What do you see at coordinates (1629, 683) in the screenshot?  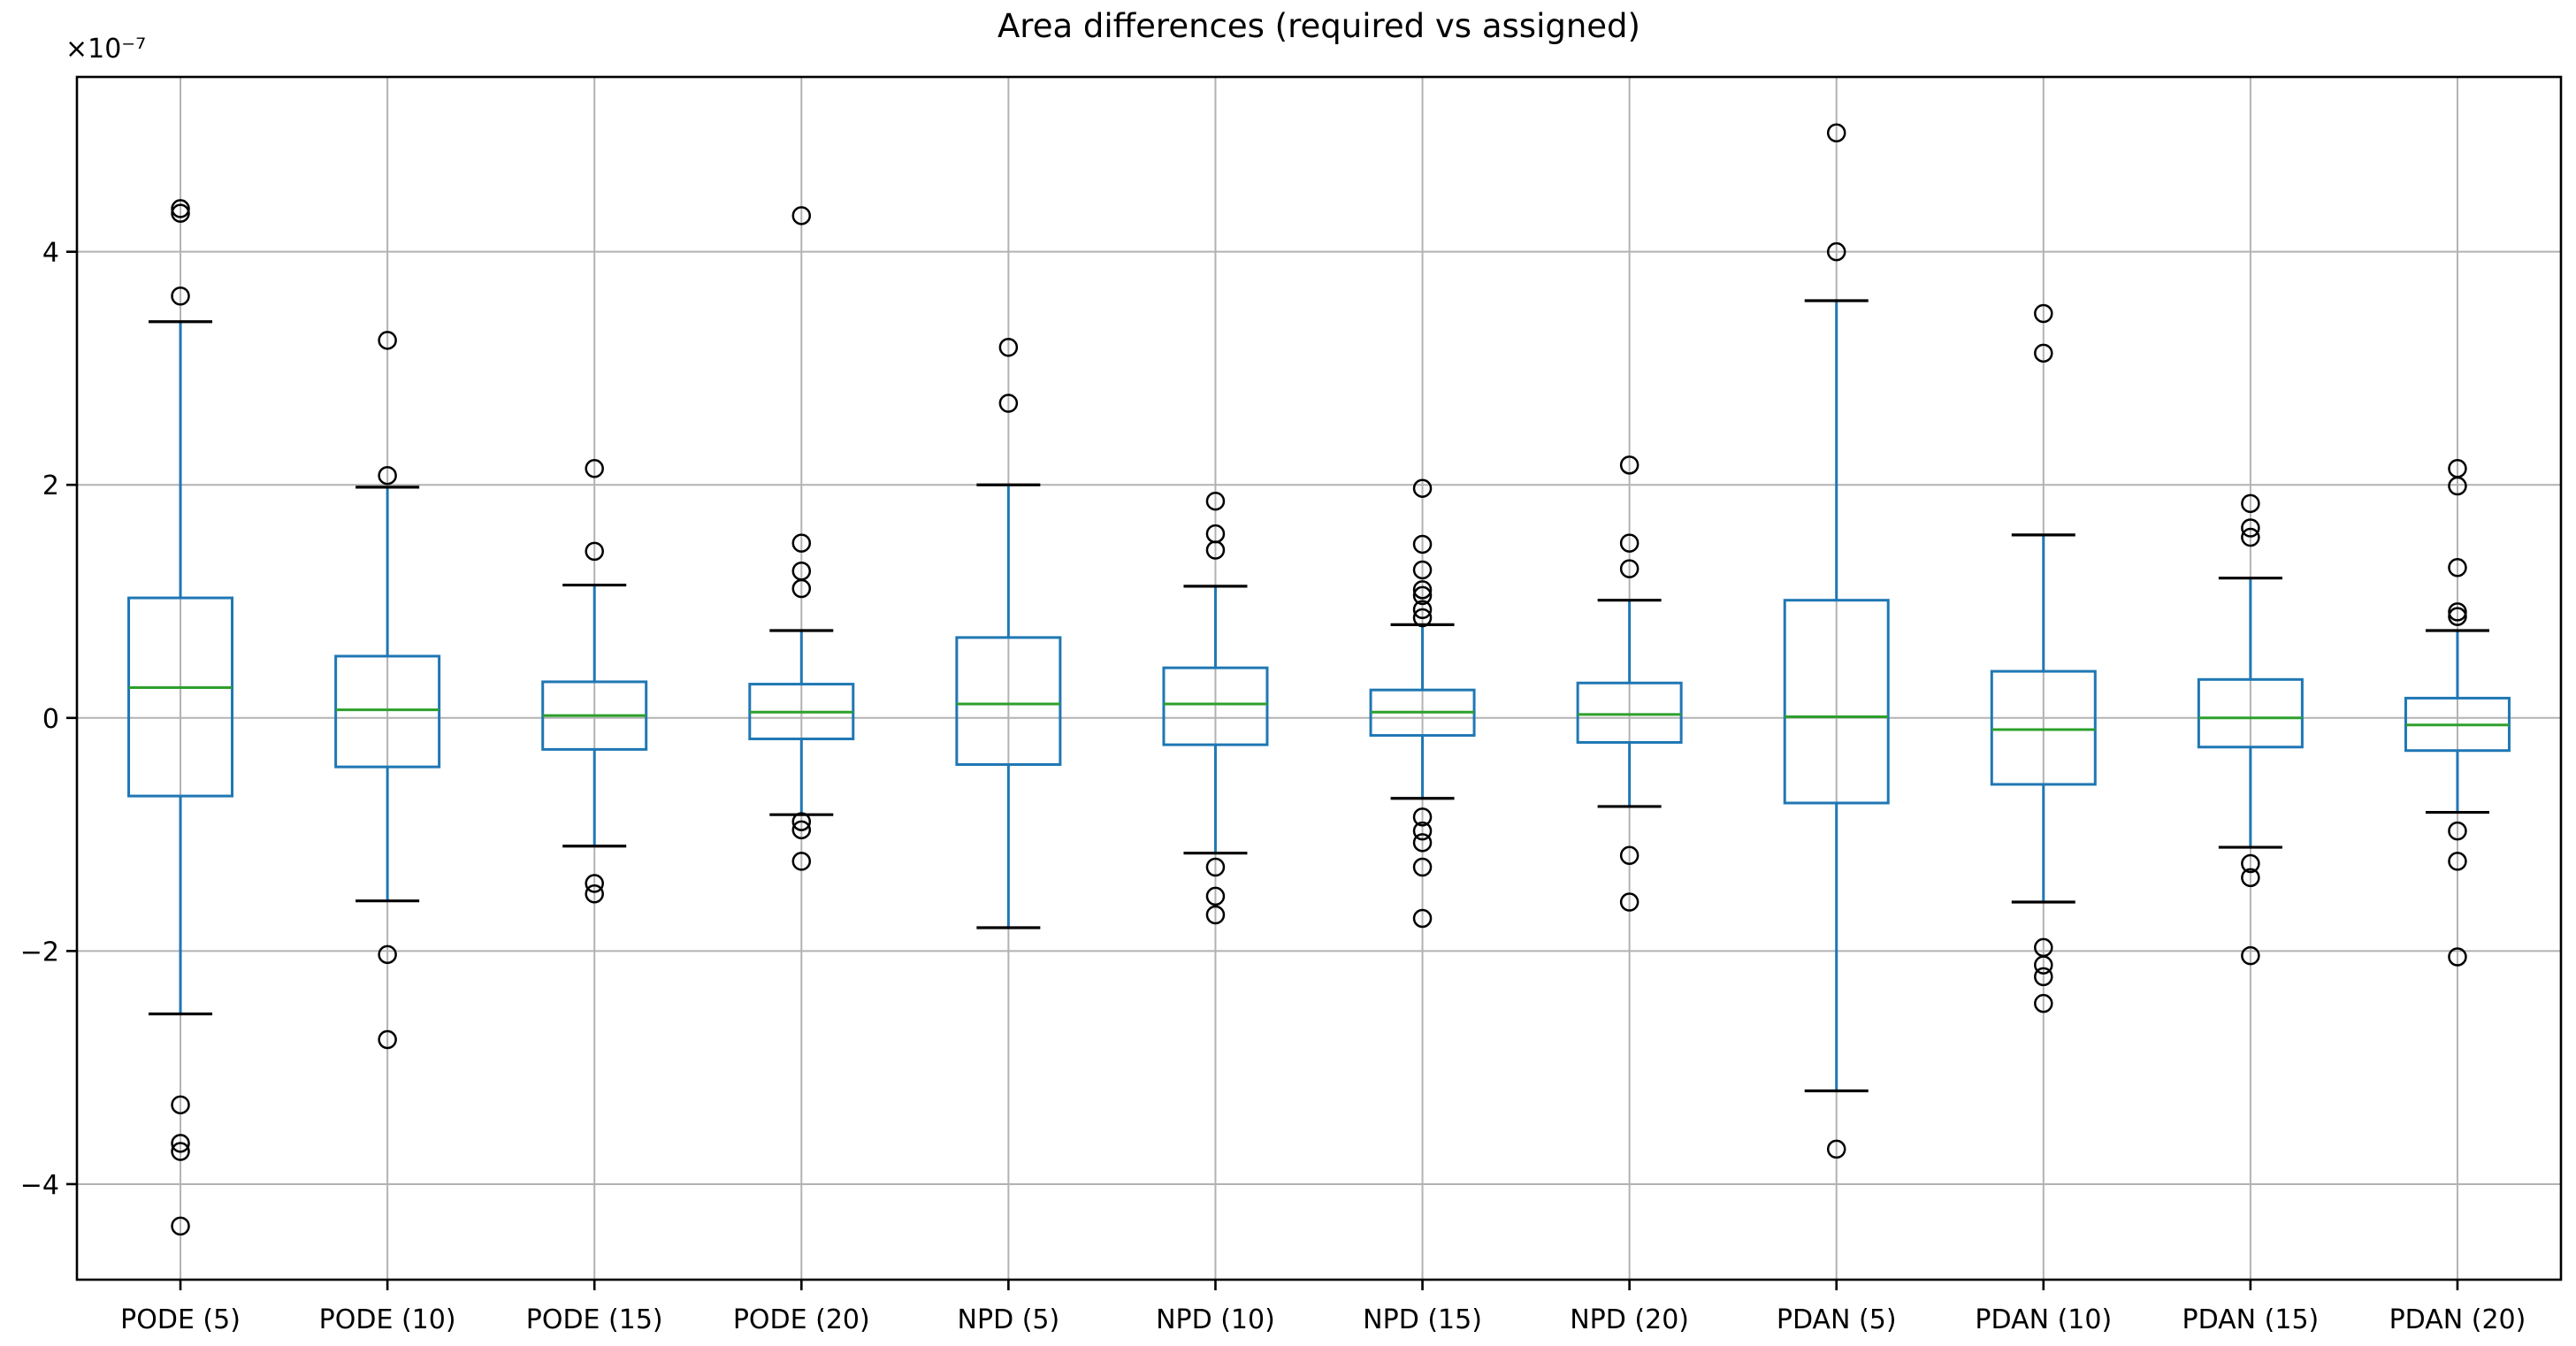 I see `box-NPD-(20)` at bounding box center [1629, 683].